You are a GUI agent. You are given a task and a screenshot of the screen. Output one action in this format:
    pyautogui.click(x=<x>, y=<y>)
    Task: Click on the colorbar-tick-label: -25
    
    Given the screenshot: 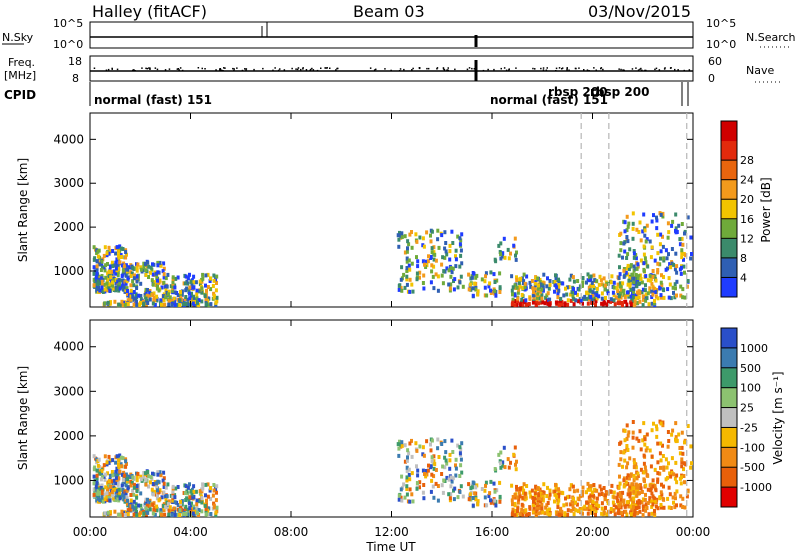 What is the action you would take?
    pyautogui.click(x=749, y=427)
    